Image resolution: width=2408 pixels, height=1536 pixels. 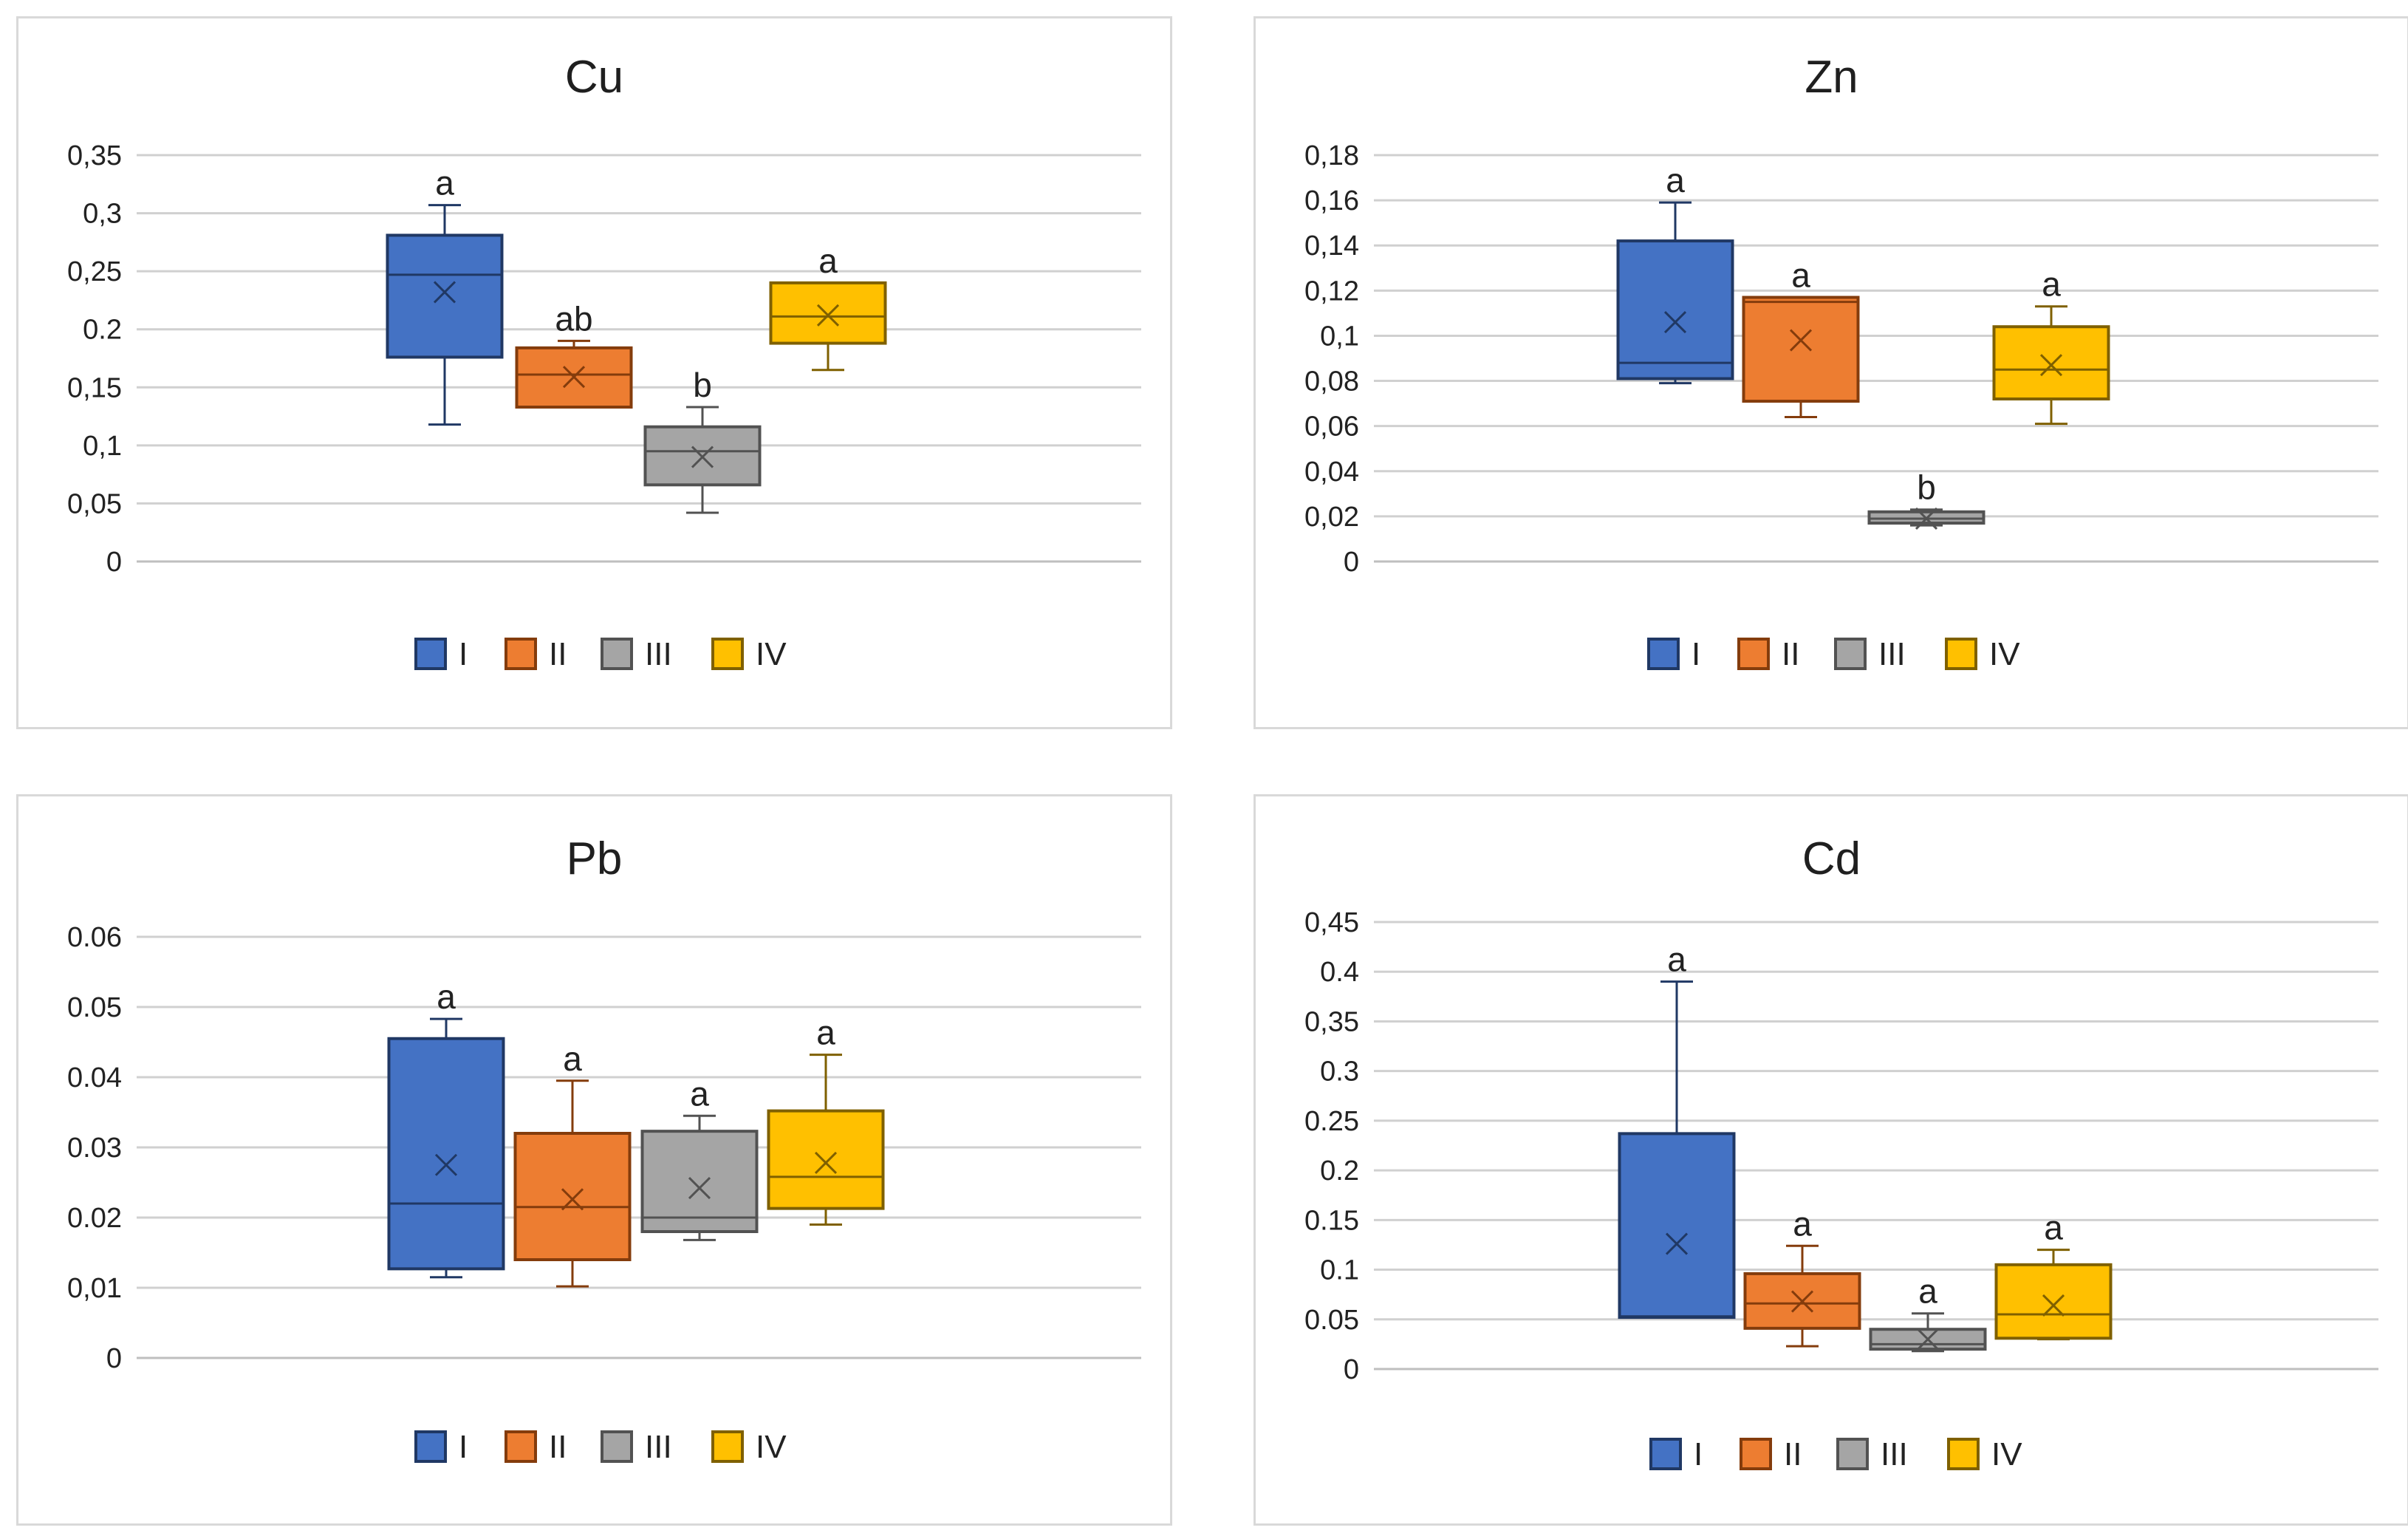 What do you see at coordinates (1331, 517) in the screenshot?
I see `y-tick-label: 0,02` at bounding box center [1331, 517].